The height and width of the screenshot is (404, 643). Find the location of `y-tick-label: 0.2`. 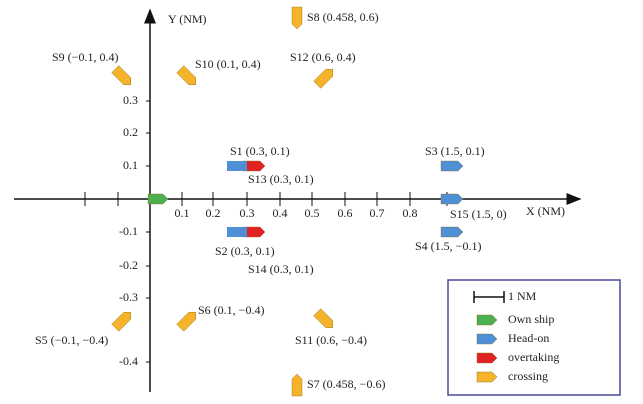

y-tick-label: 0.2 is located at coordinates (130, 132).